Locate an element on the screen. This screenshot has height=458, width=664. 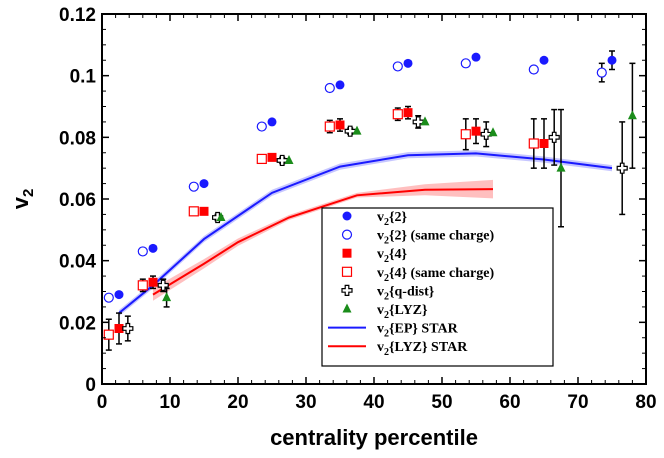
y-axis-title-main: v is located at coordinates (20, 202).